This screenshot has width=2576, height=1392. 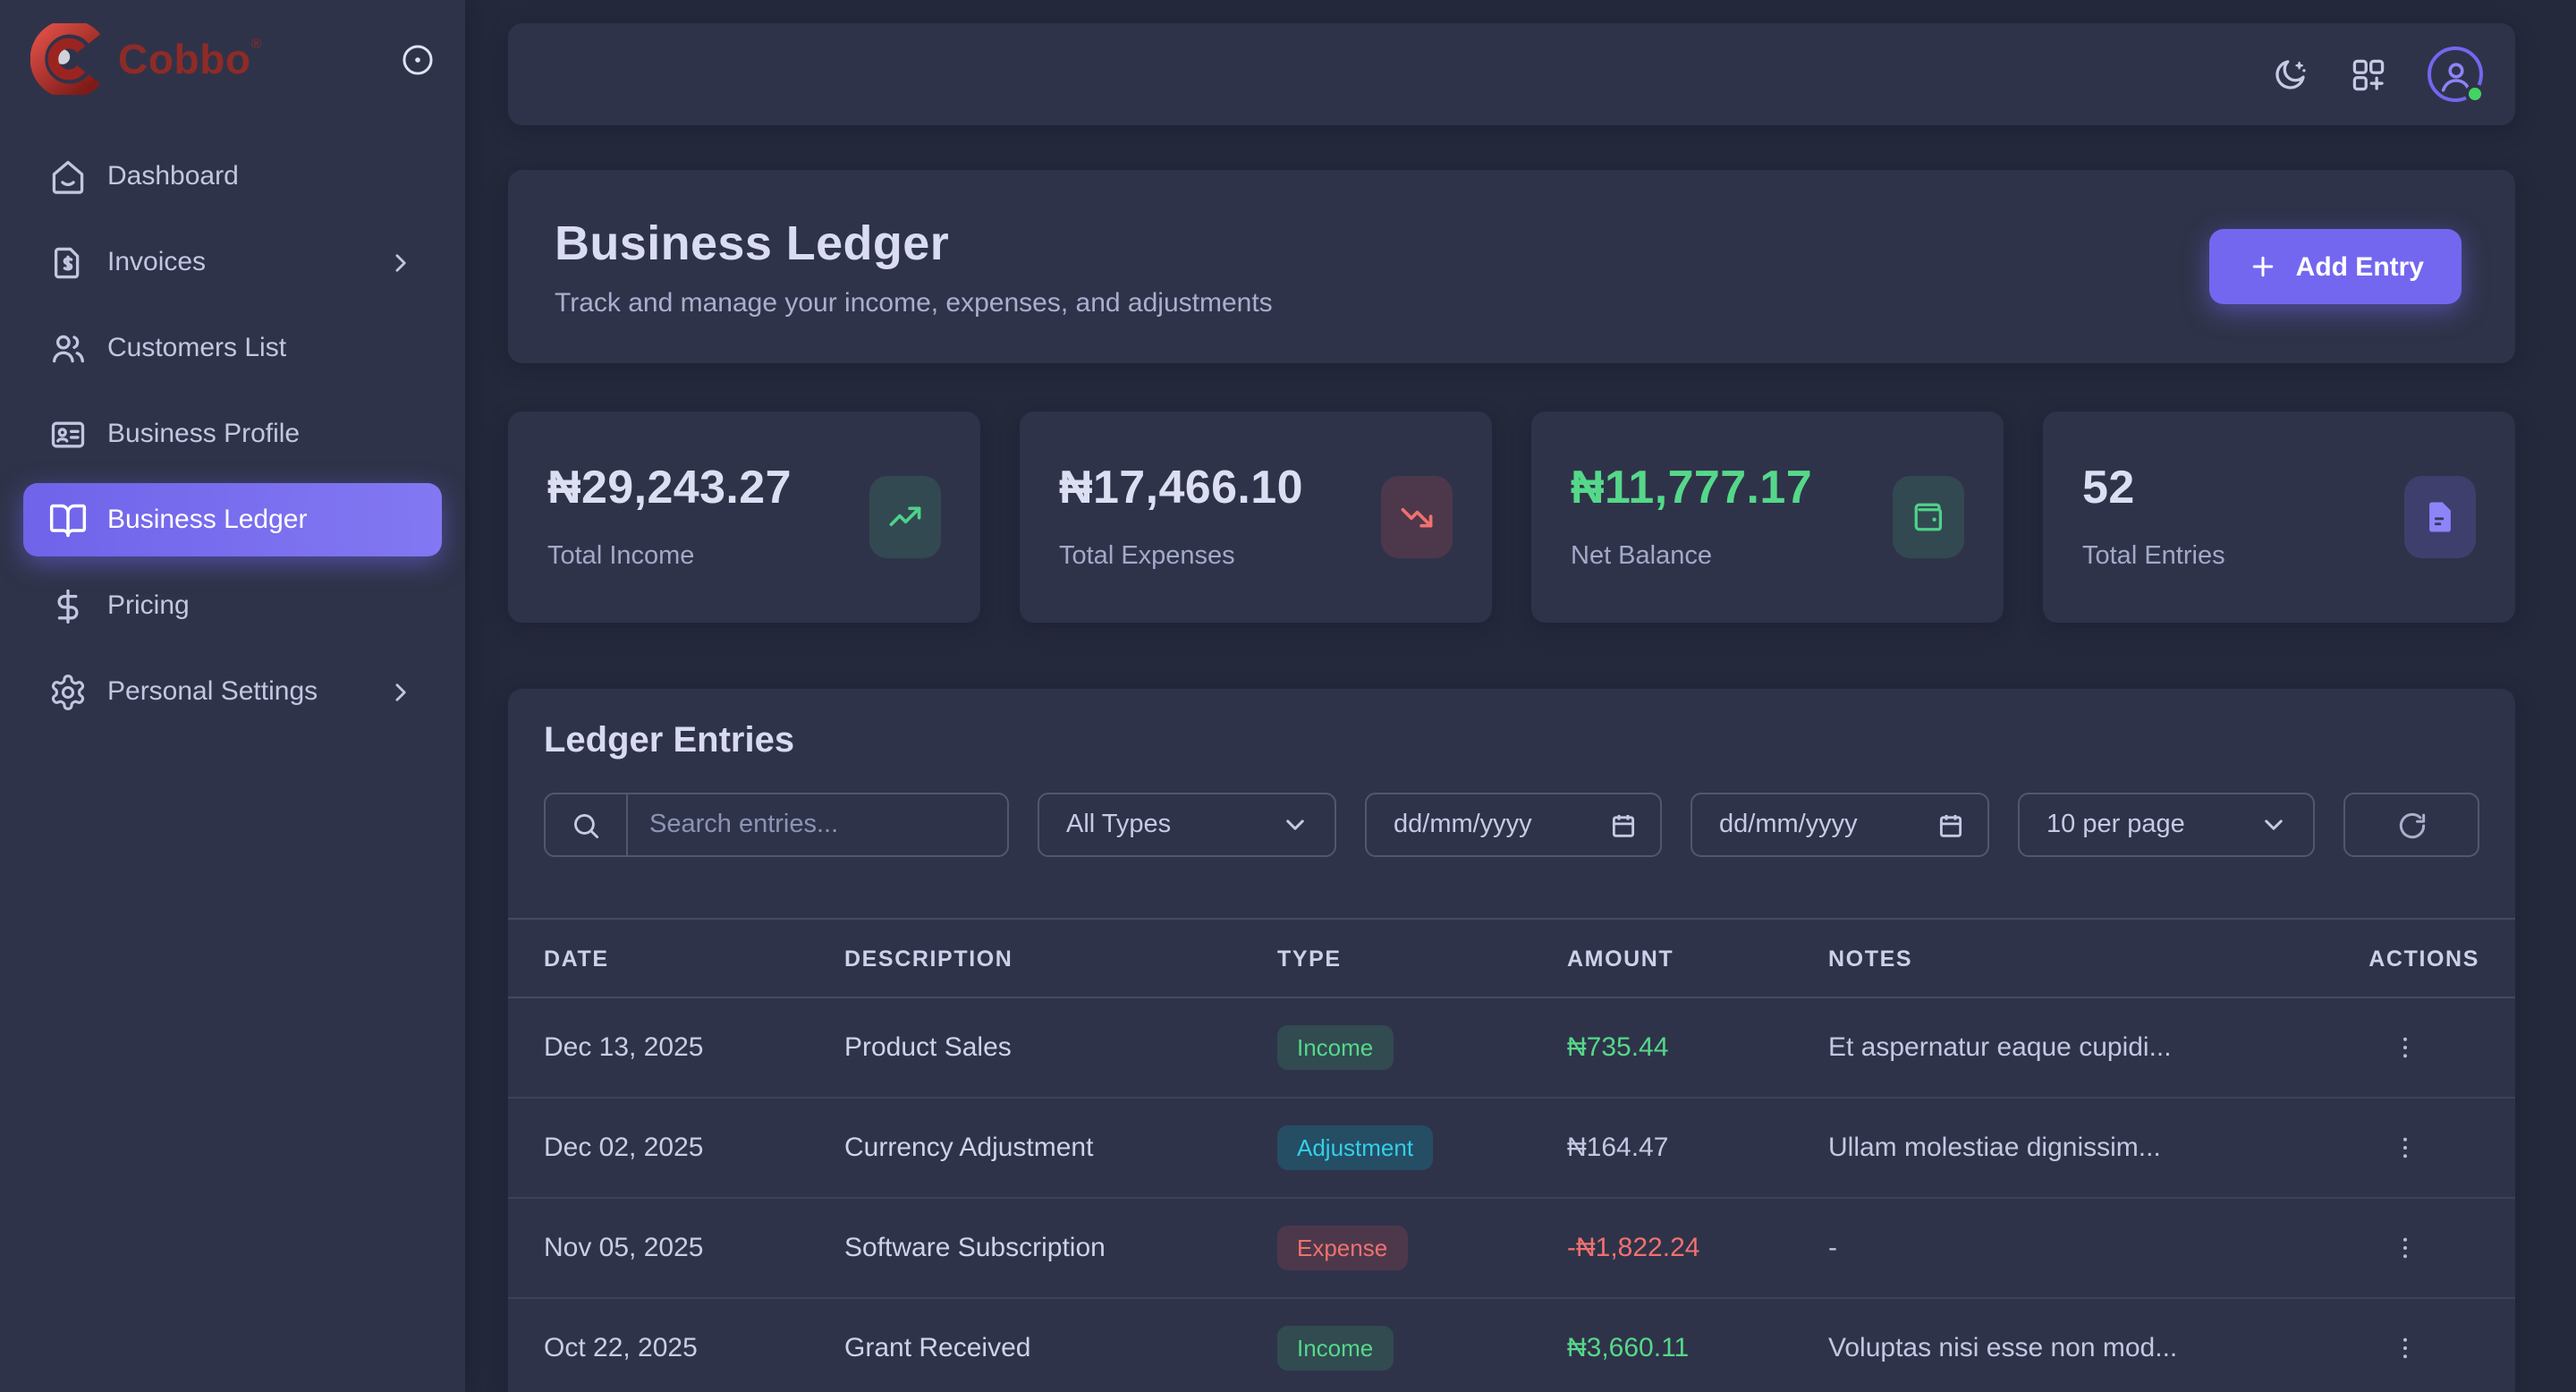 I want to click on avatar-person-icon, so click(x=2455, y=74).